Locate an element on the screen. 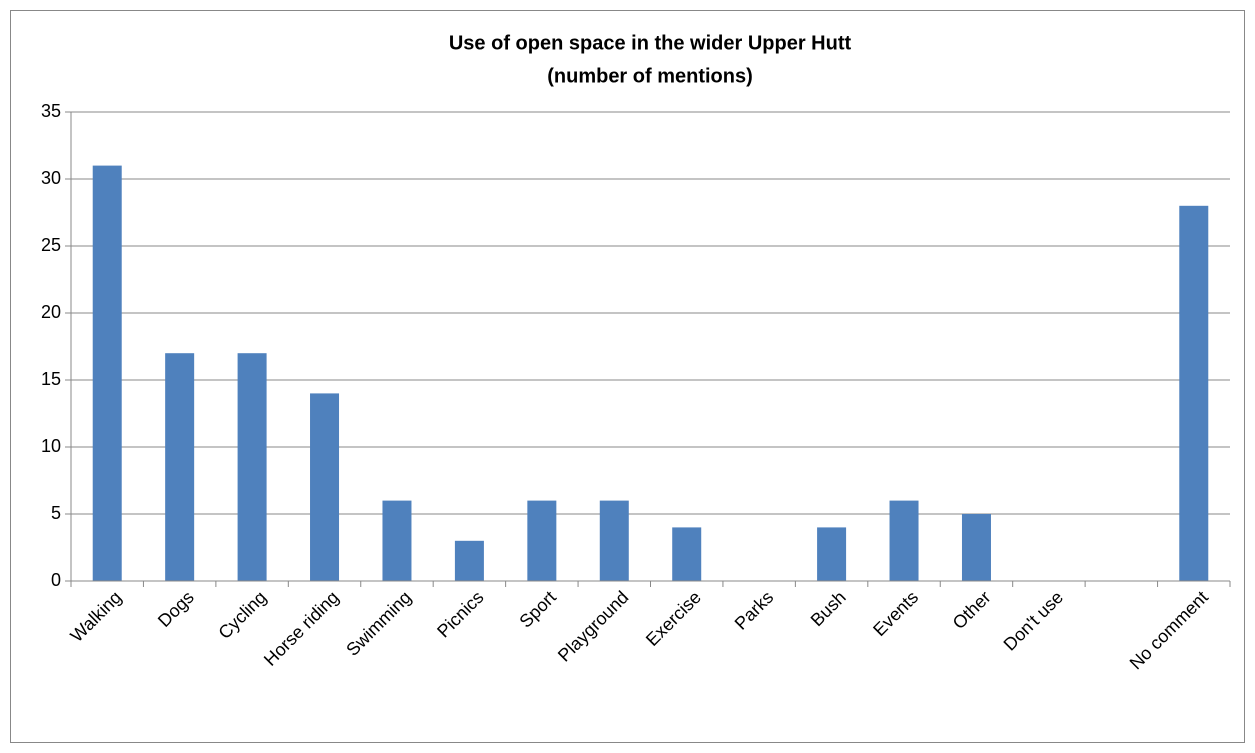  y-tick-label: 0 is located at coordinates (56, 580).